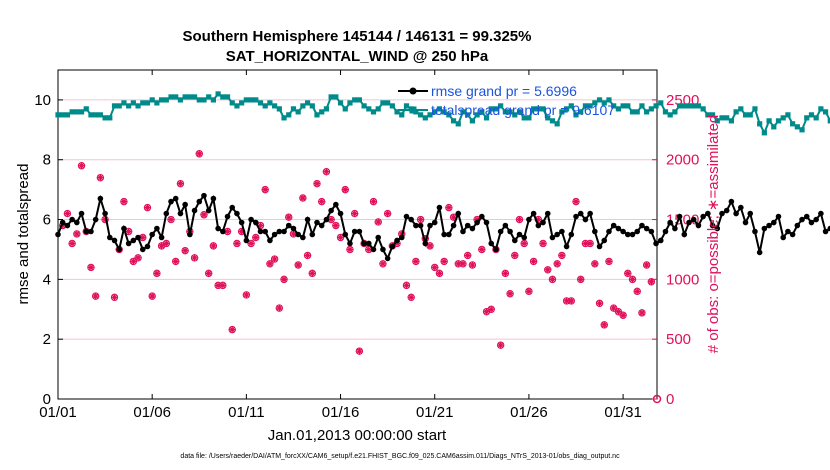 The image size is (830, 470). Describe the element at coordinates (47, 220) in the screenshot. I see `y-left-tick-label: 6` at that location.